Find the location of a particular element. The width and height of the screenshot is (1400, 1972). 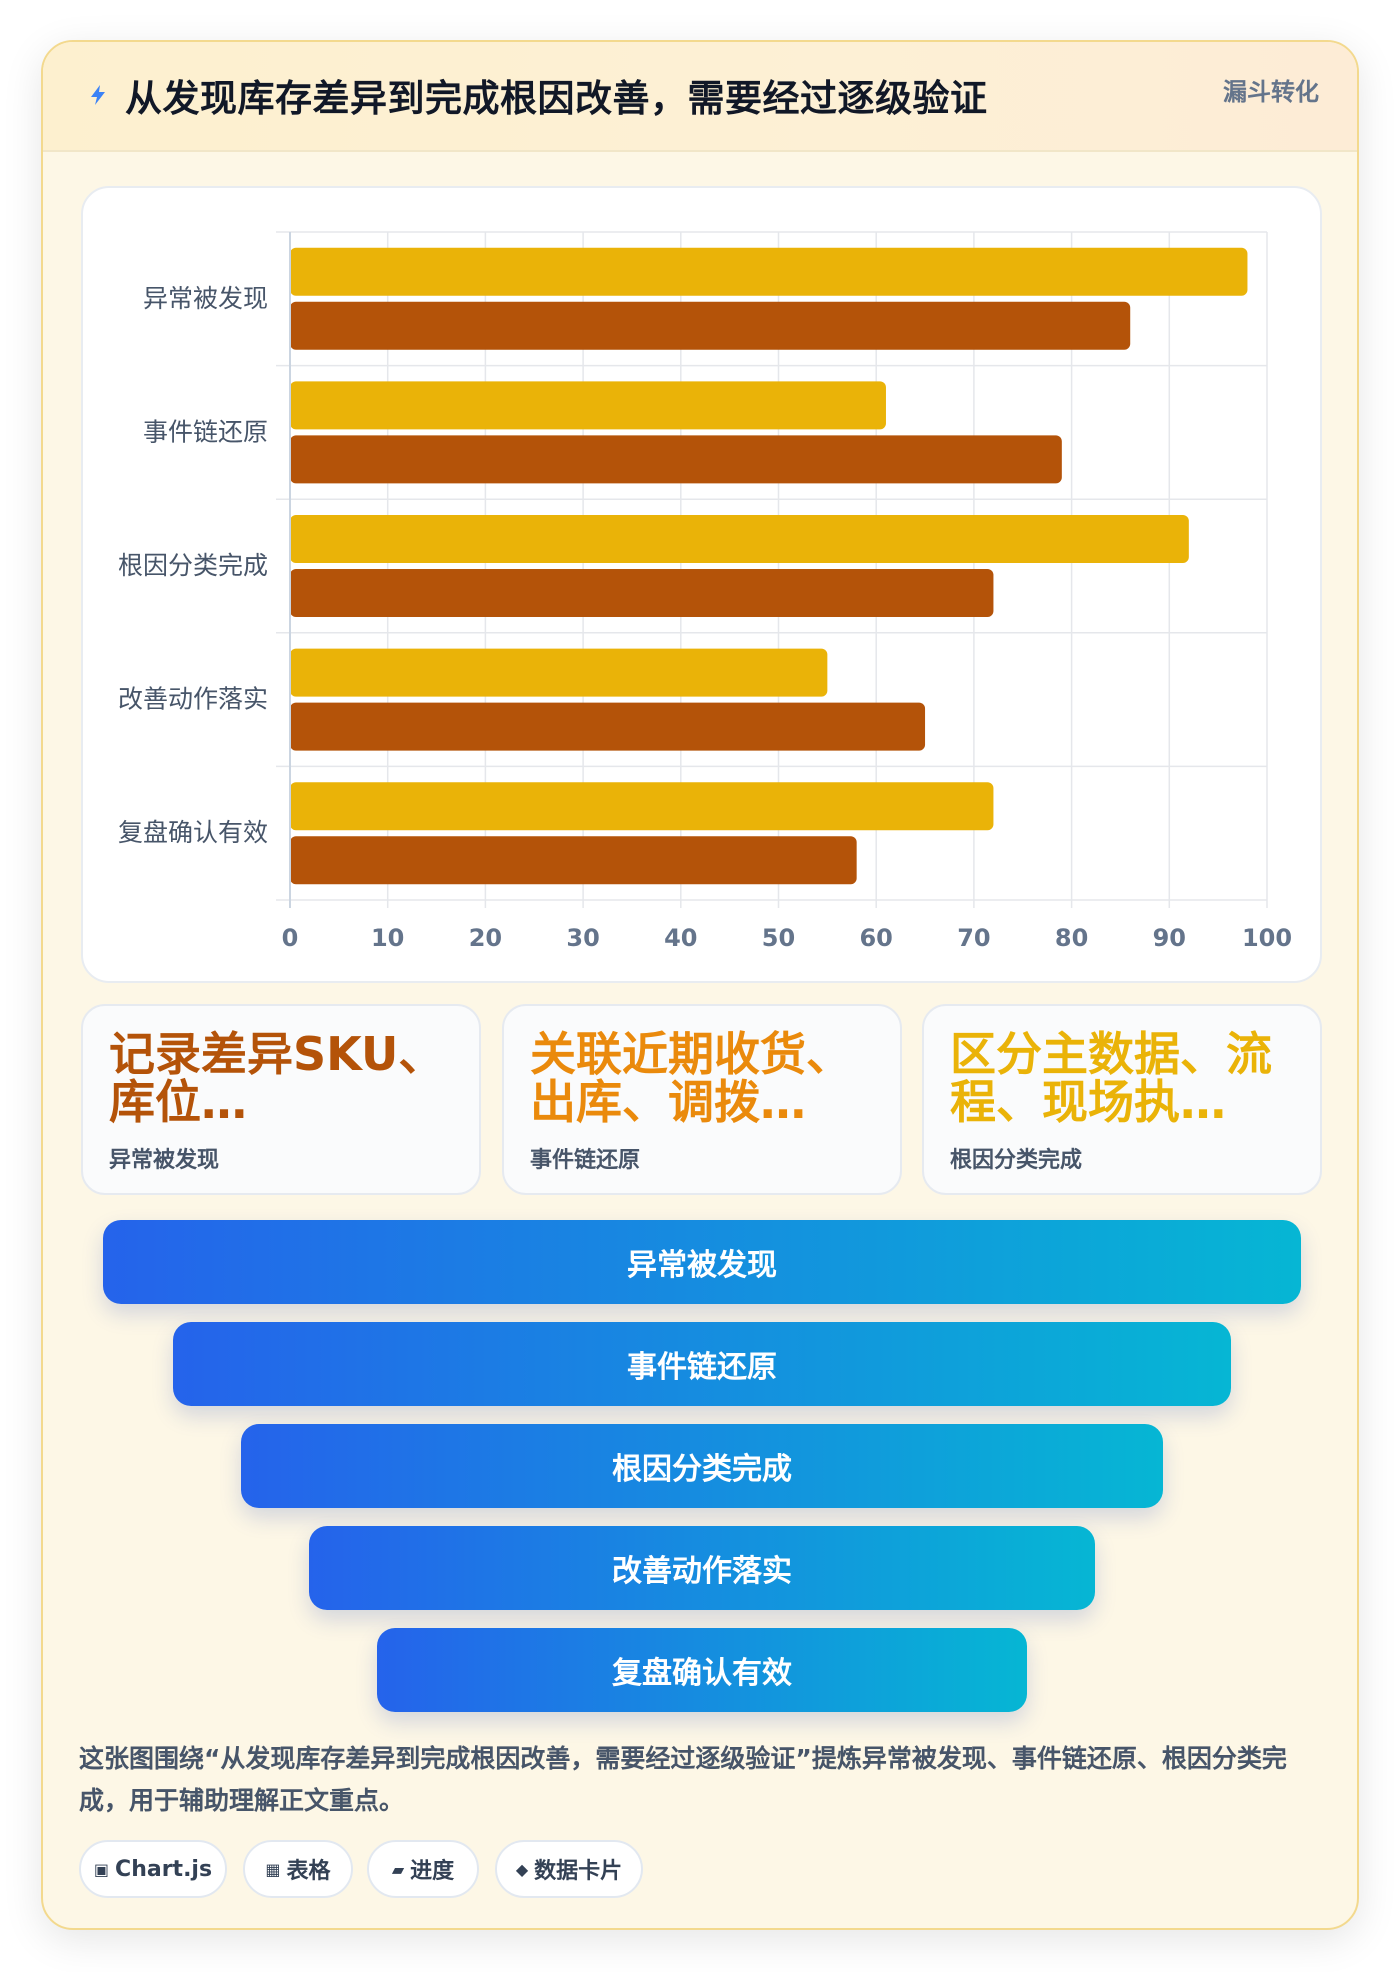

data-card-icon: ◆ is located at coordinates (522, 1869).